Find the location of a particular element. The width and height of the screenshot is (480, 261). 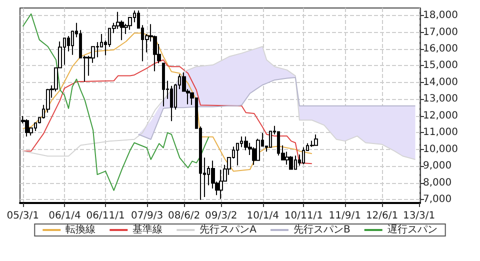

x-tick-label: 10/11/1 is located at coordinates (303, 216).